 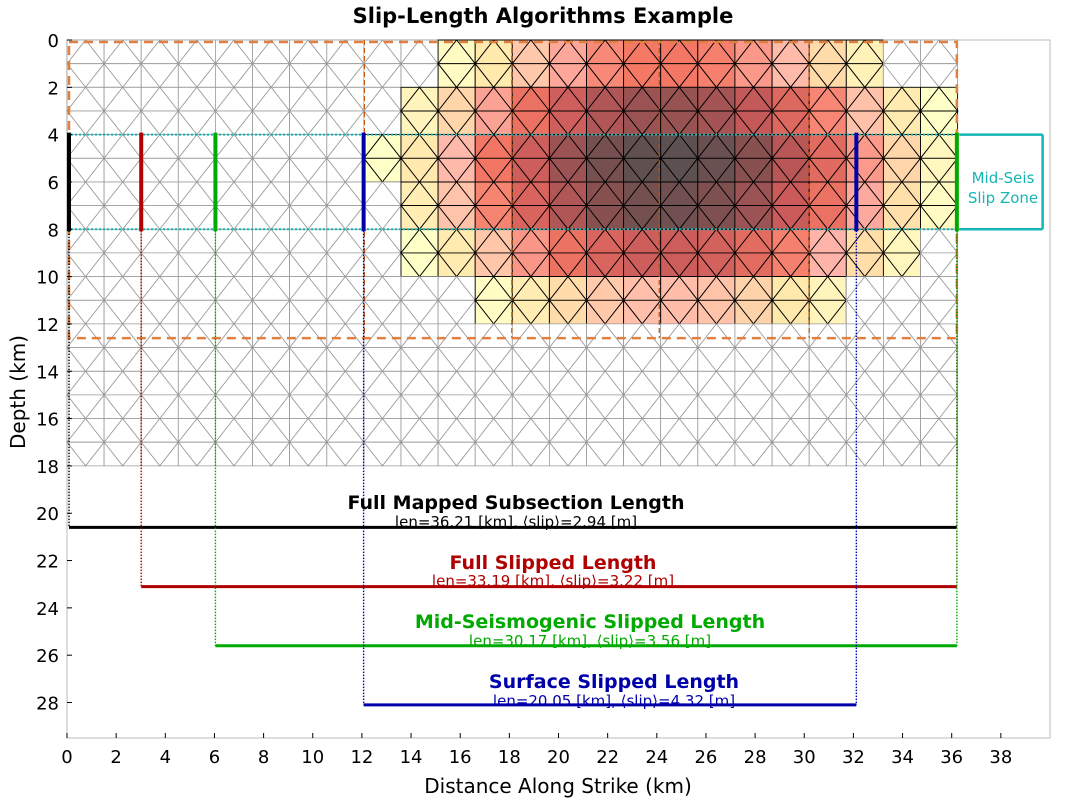 I want to click on y-tick-label: 16, so click(x=47, y=420).